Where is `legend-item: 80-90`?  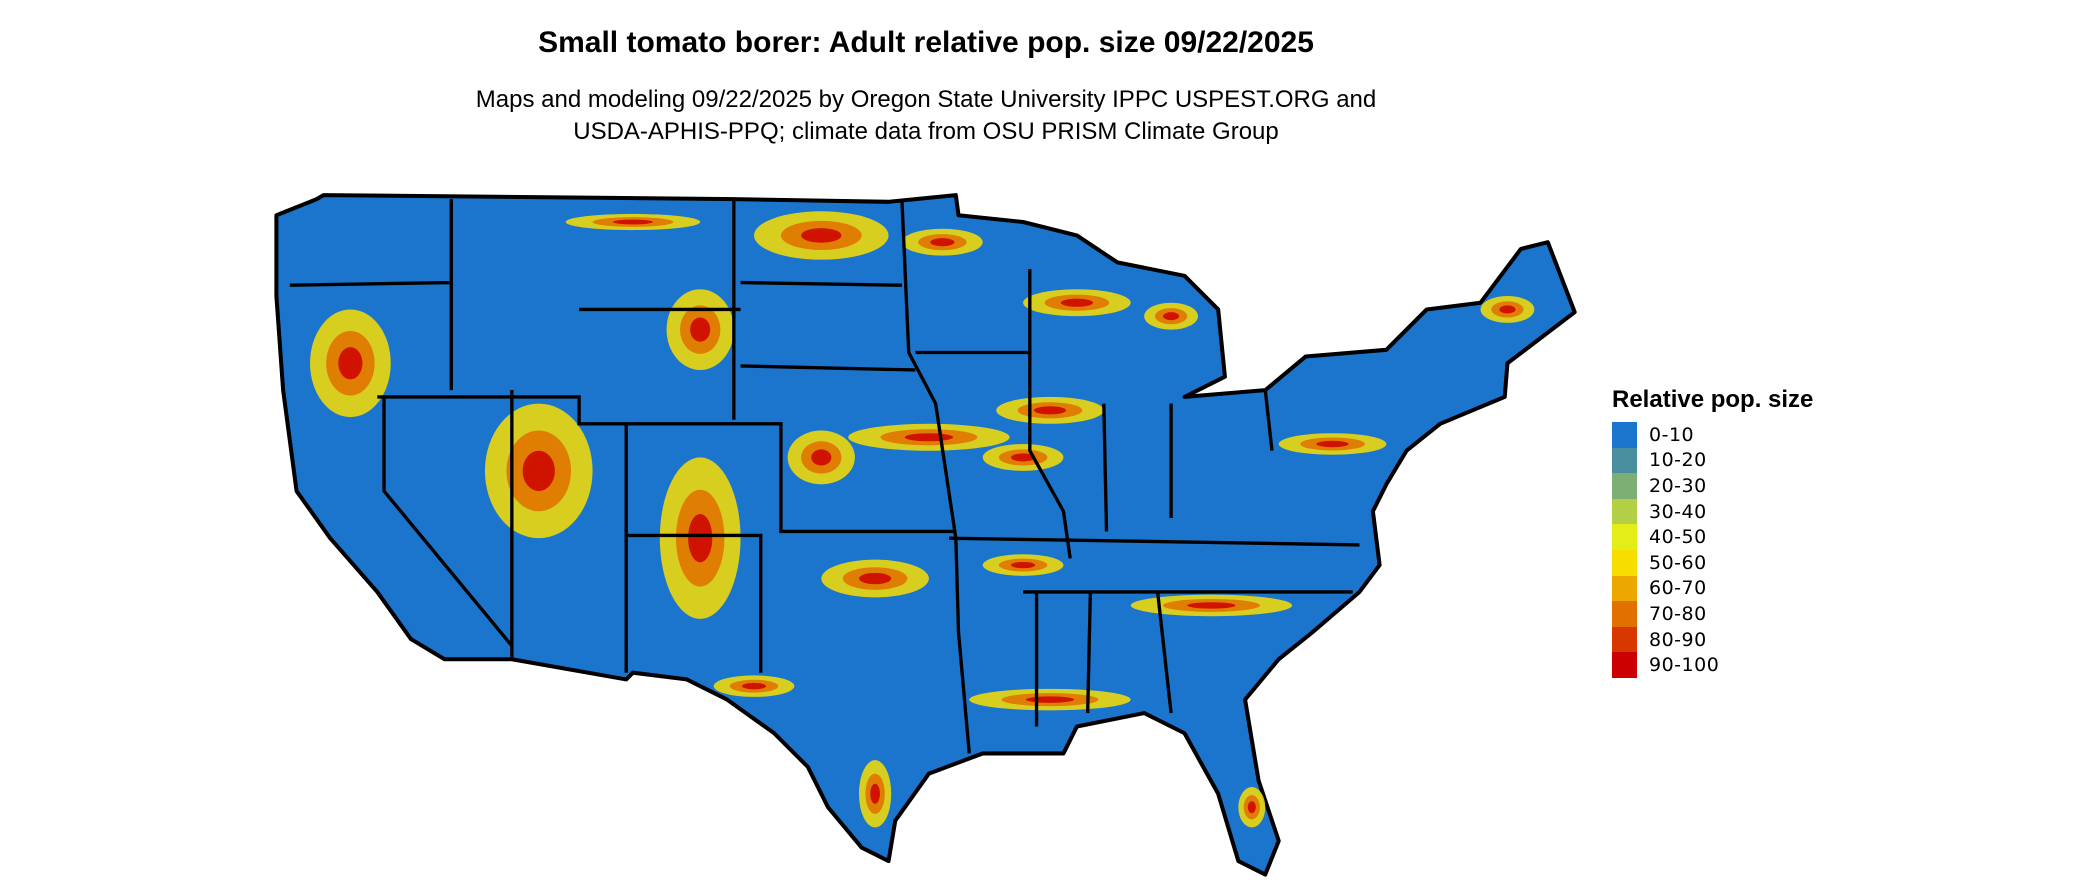 legend-item: 80-90 is located at coordinates (1712, 639).